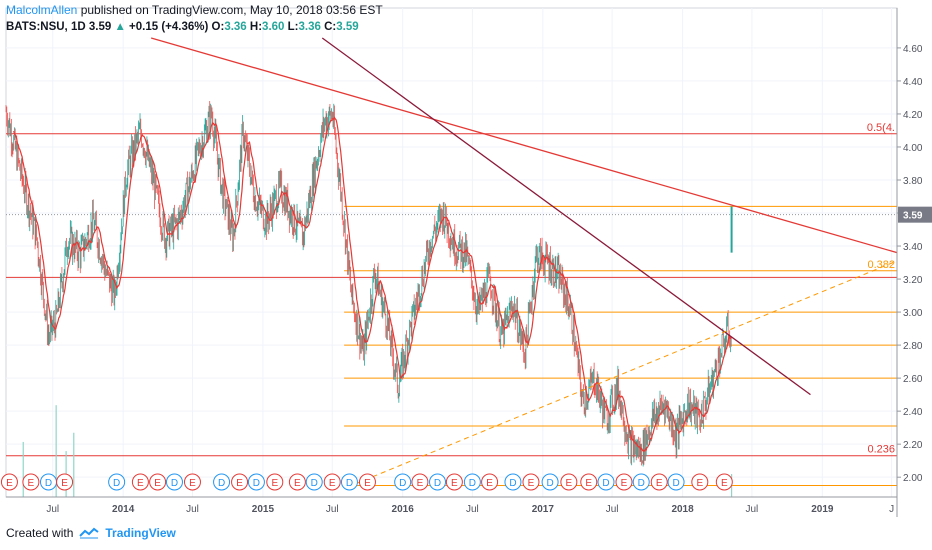  Describe the element at coordinates (913, 346) in the screenshot. I see `y-tick-label: 2.80` at that location.